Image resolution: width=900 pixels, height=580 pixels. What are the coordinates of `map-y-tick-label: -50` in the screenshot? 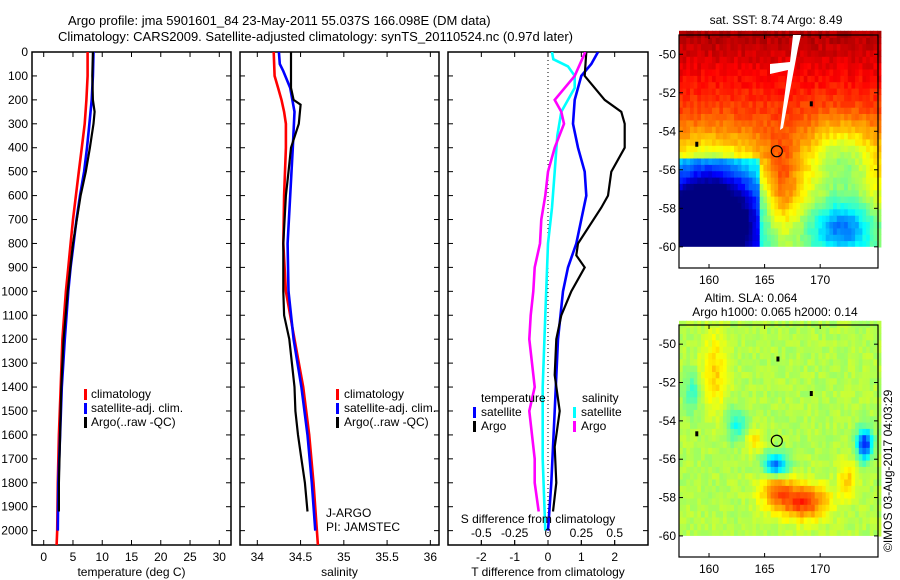 It's located at (668, 344).